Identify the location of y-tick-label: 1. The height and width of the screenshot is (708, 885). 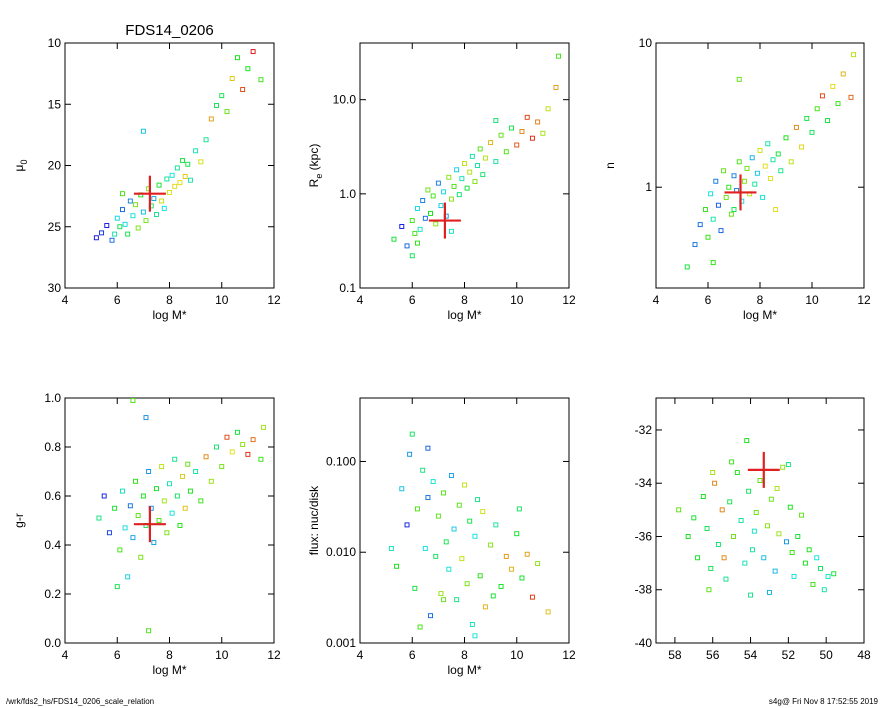
(648, 187).